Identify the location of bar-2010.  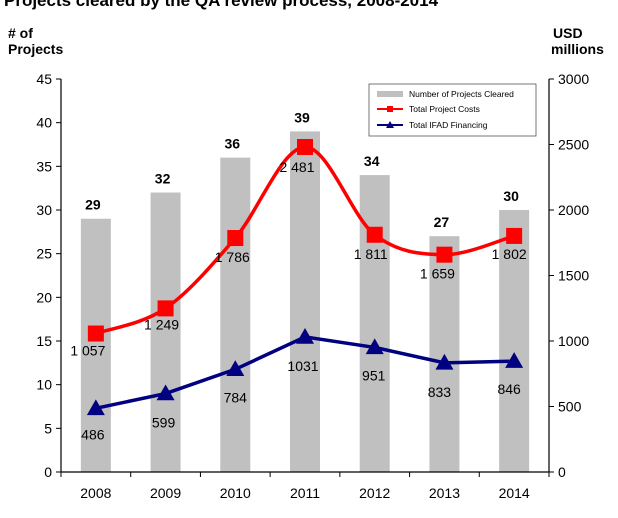
(235, 314).